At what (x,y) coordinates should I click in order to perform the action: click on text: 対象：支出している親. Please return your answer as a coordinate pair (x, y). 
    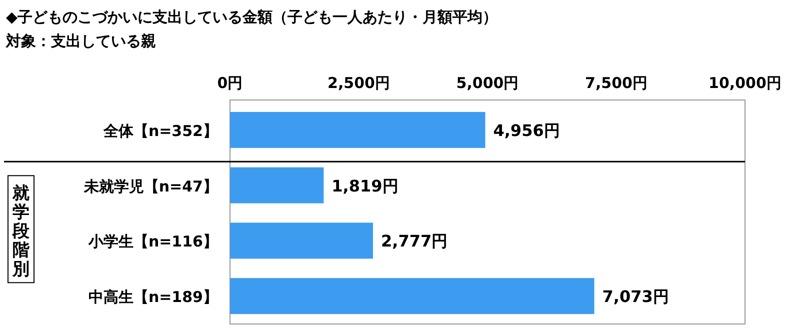
    Looking at the image, I should click on (80, 41).